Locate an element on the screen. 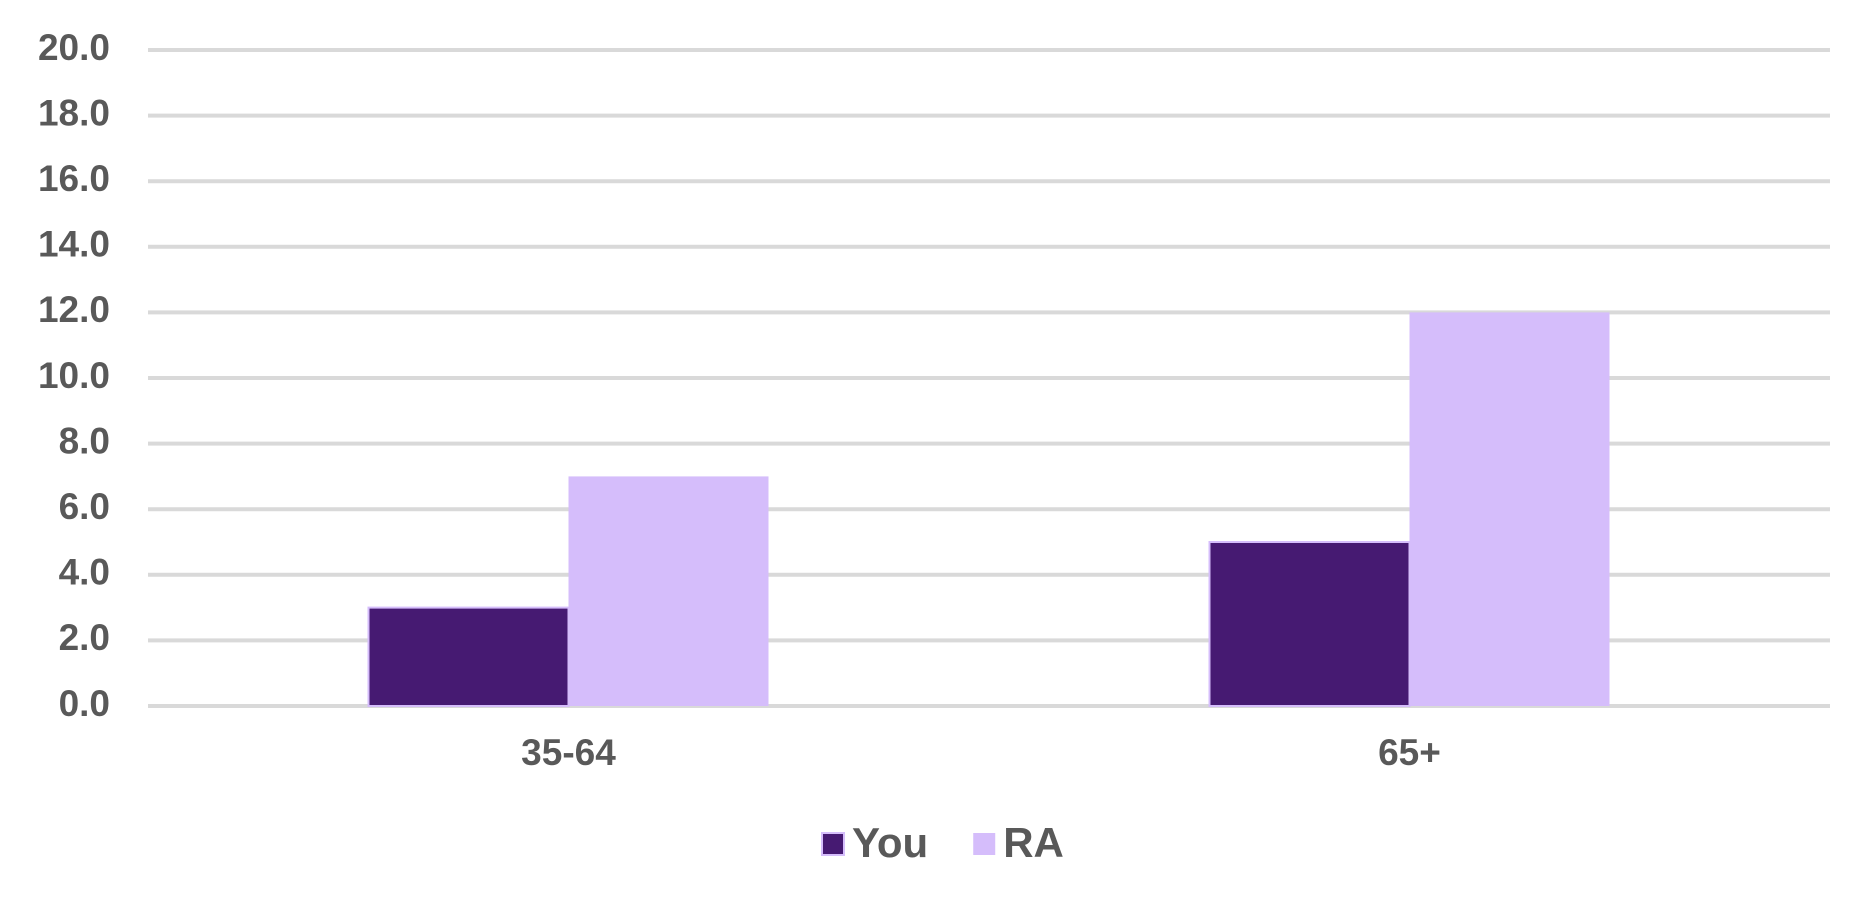 This screenshot has width=1858, height=899. y-tick-label: 14.0 is located at coordinates (74, 244).